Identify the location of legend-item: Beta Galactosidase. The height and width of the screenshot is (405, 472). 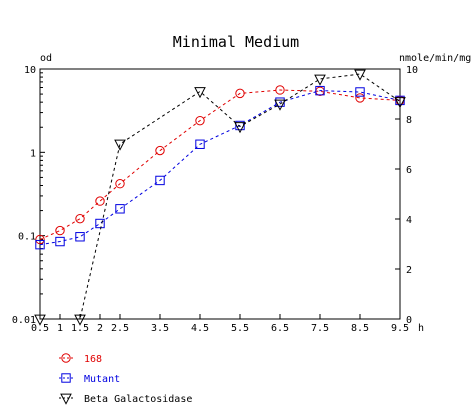
(125, 399).